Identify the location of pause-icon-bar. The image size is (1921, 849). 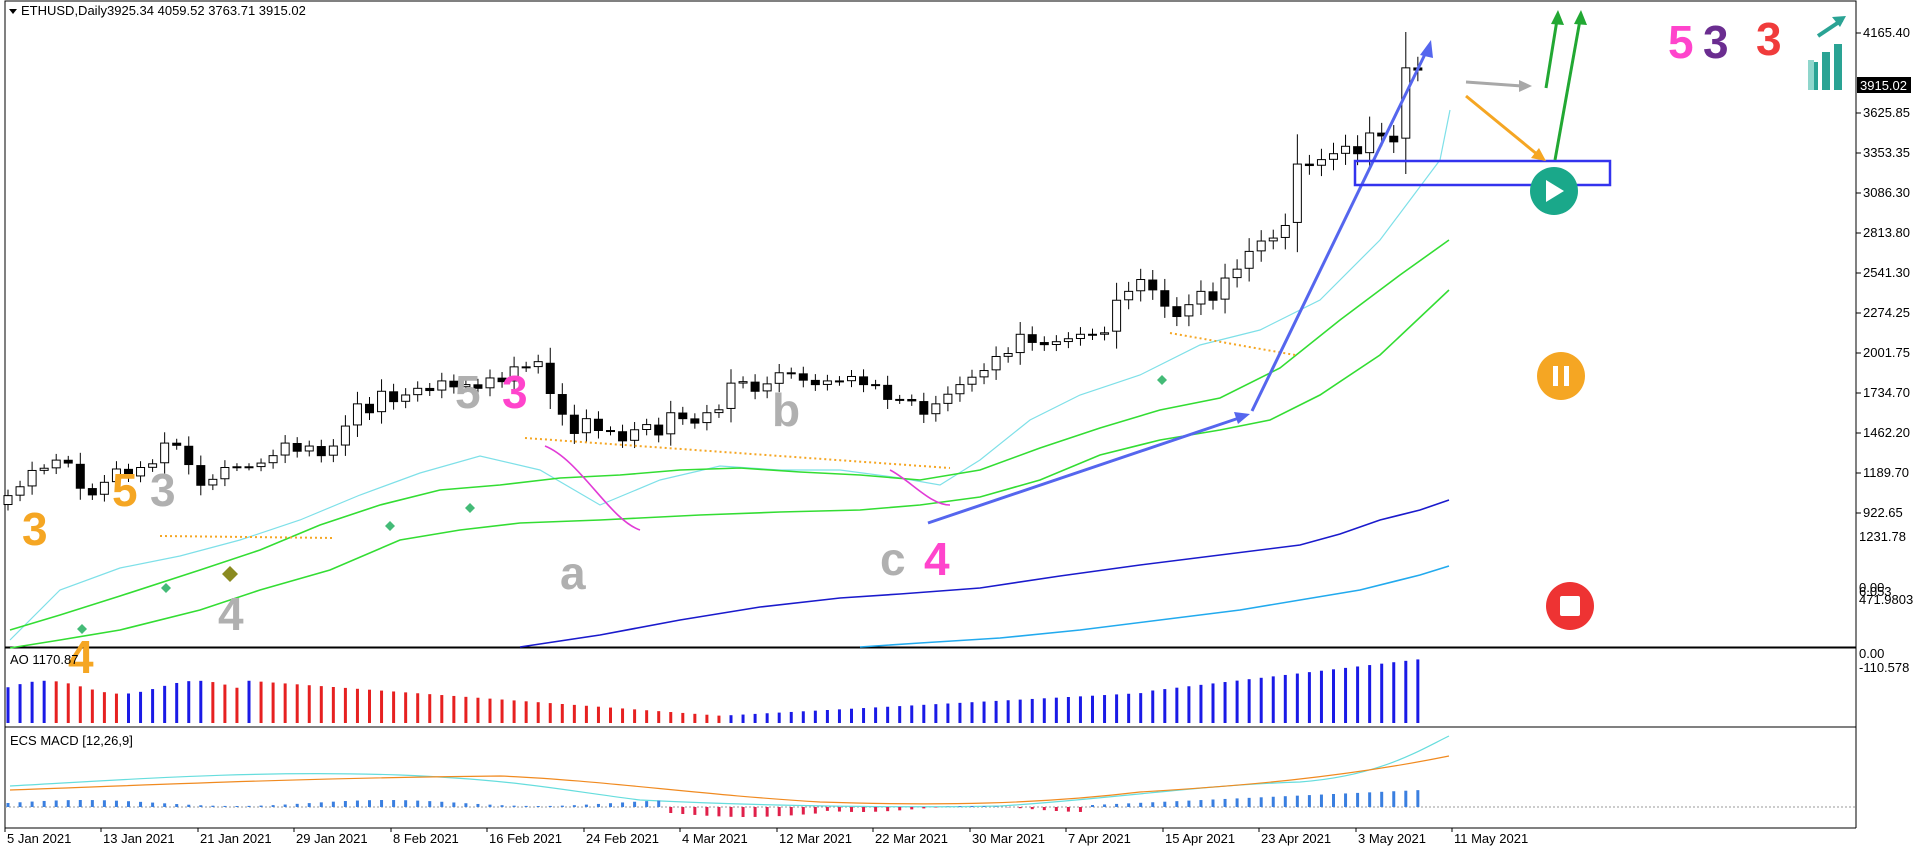
(1566, 376).